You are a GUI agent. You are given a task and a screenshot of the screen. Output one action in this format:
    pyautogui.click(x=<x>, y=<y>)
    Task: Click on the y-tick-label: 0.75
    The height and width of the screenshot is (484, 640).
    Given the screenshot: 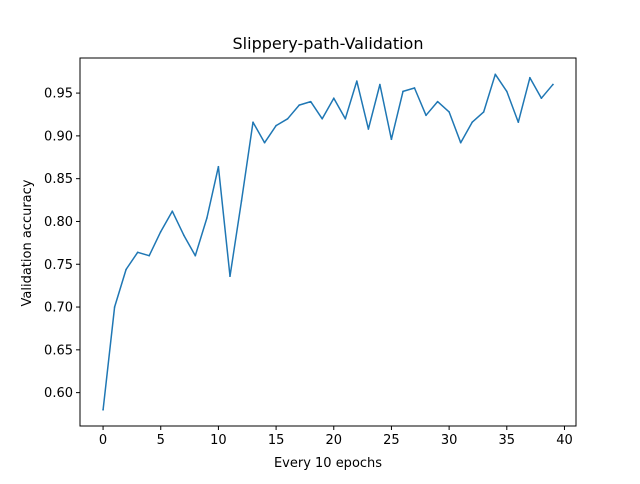 What is the action you would take?
    pyautogui.click(x=58, y=265)
    